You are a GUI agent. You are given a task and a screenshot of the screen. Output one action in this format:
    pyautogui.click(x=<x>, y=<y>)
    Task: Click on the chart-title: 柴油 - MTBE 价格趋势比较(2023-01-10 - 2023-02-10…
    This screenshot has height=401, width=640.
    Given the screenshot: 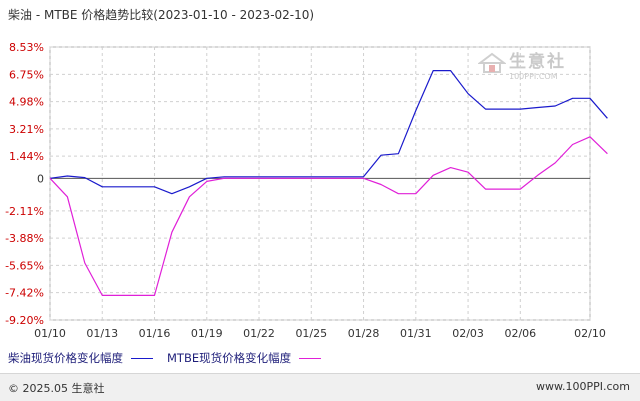 What is the action you would take?
    pyautogui.click(x=161, y=15)
    